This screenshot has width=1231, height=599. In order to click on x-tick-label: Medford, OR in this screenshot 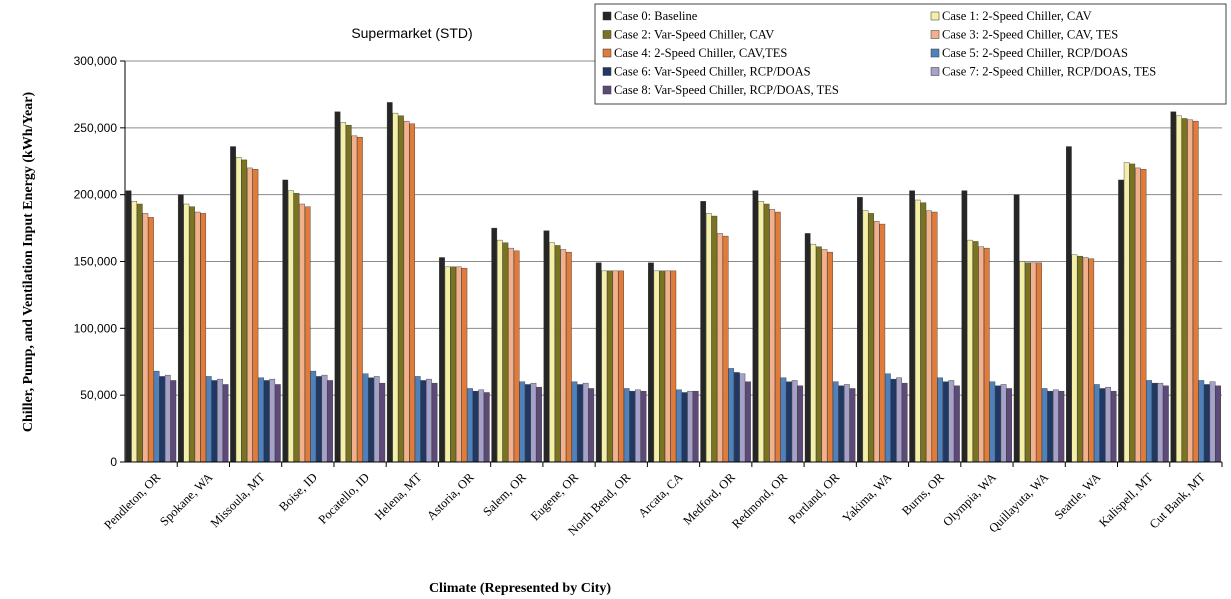, I will do `click(709, 499)`.